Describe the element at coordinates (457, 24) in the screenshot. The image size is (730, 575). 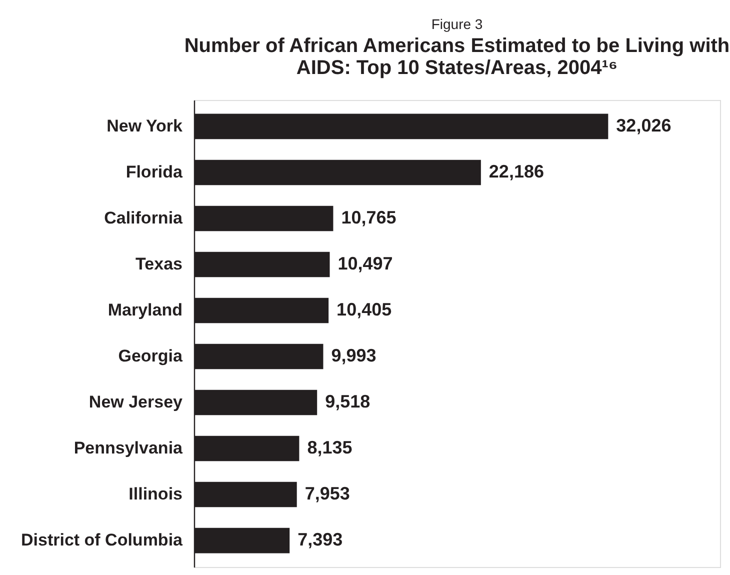
I see `caption: Figure 3` at that location.